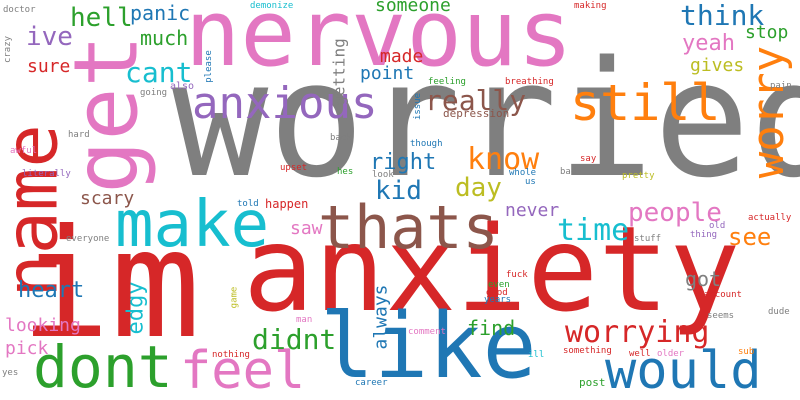 This screenshot has height=400, width=800. I want to click on cloud-word: post, so click(592, 382).